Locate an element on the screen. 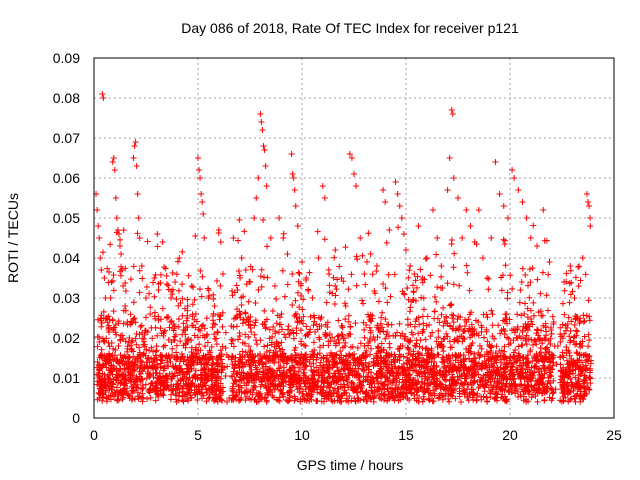  x-tick-label: 5 is located at coordinates (198, 435).